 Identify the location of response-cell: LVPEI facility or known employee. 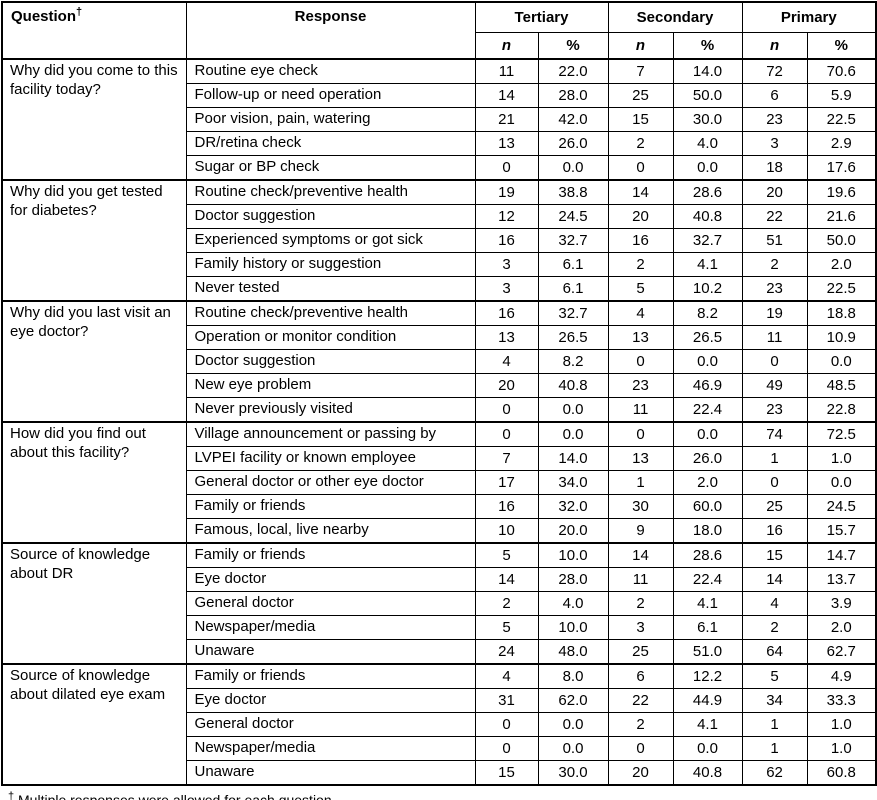
(330, 458).